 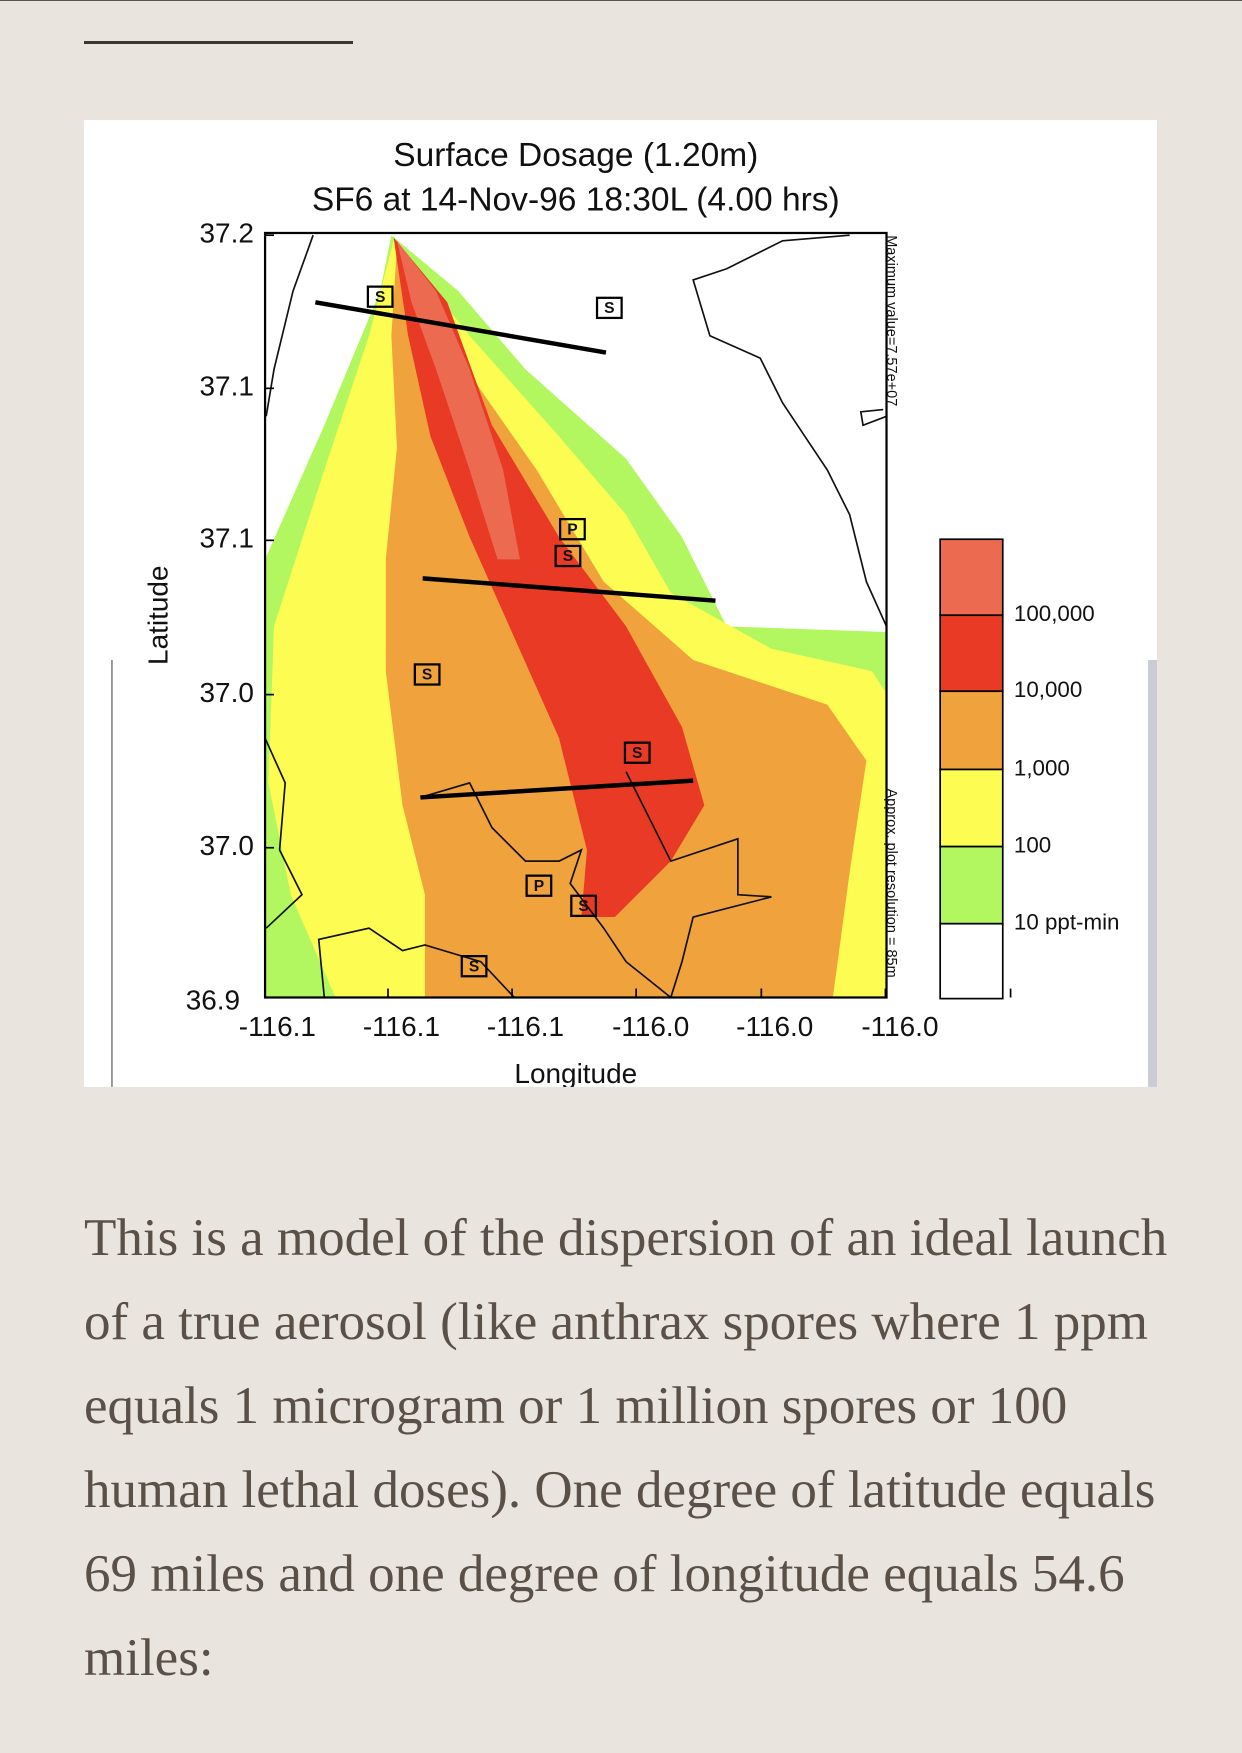 What do you see at coordinates (227, 233) in the screenshot?
I see `y-tick-label: 37.2` at bounding box center [227, 233].